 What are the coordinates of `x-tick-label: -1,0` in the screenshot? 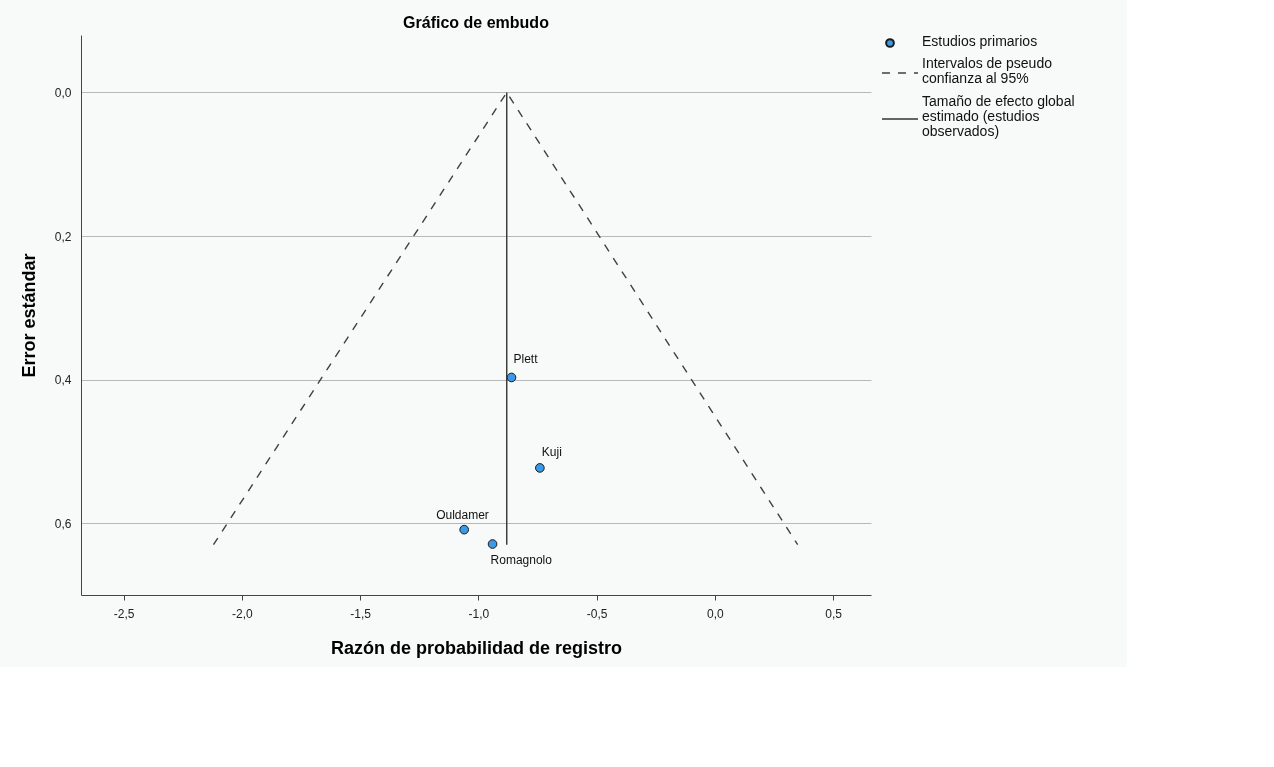 It's located at (479, 613).